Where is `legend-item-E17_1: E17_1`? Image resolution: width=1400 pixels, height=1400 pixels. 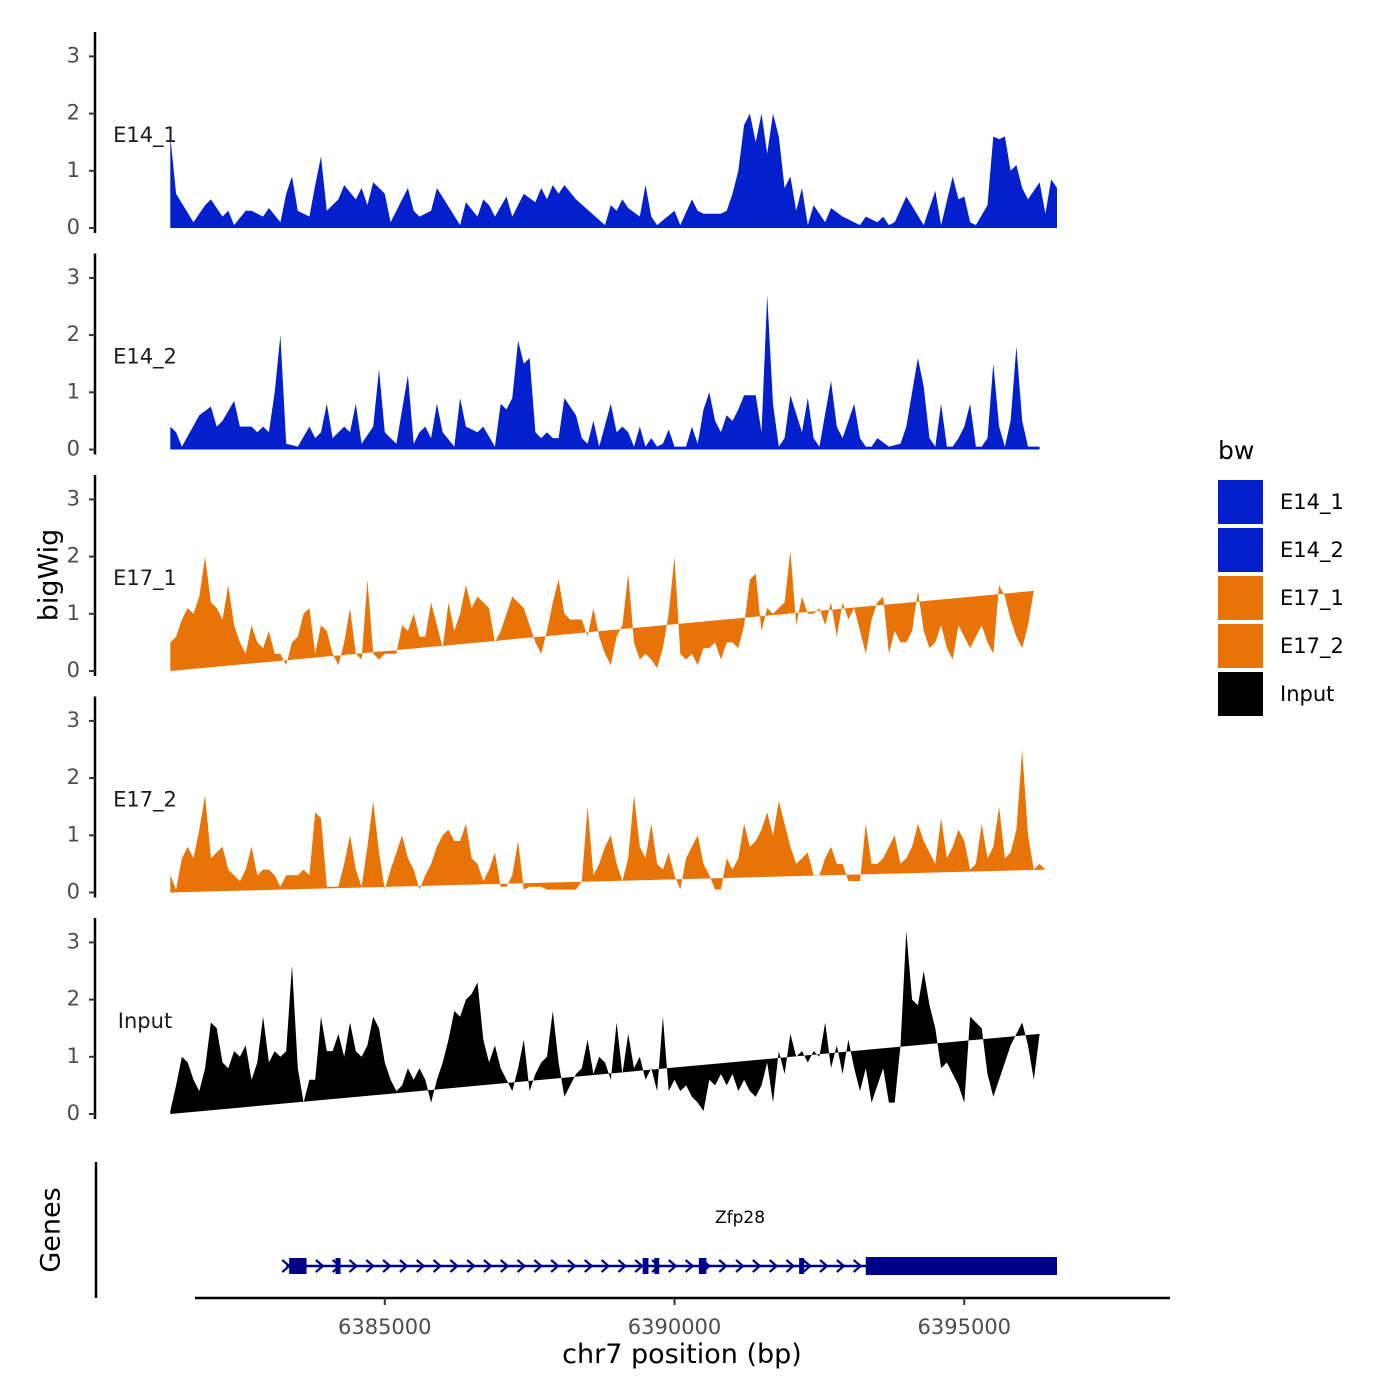 legend-item-E17_1: E17_1 is located at coordinates (1281, 598).